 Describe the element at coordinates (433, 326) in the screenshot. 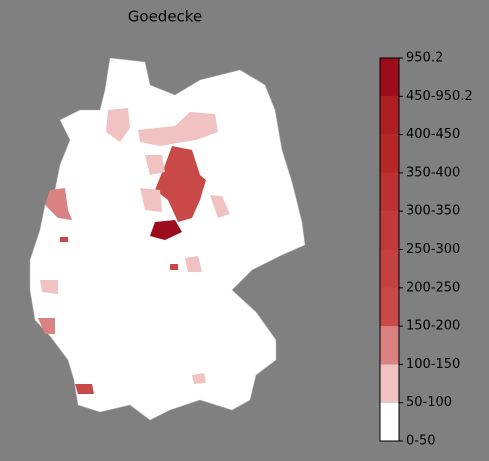

I see `colorbar-label: 150-200` at that location.